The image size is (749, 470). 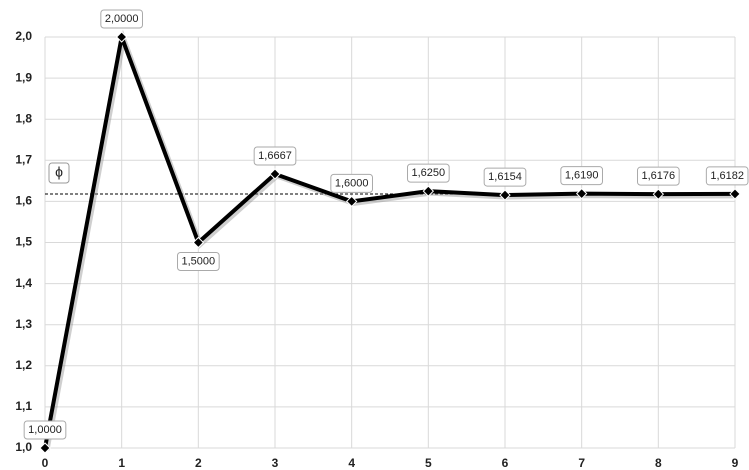 I want to click on data-label-text: 1,6000, so click(x=352, y=183).